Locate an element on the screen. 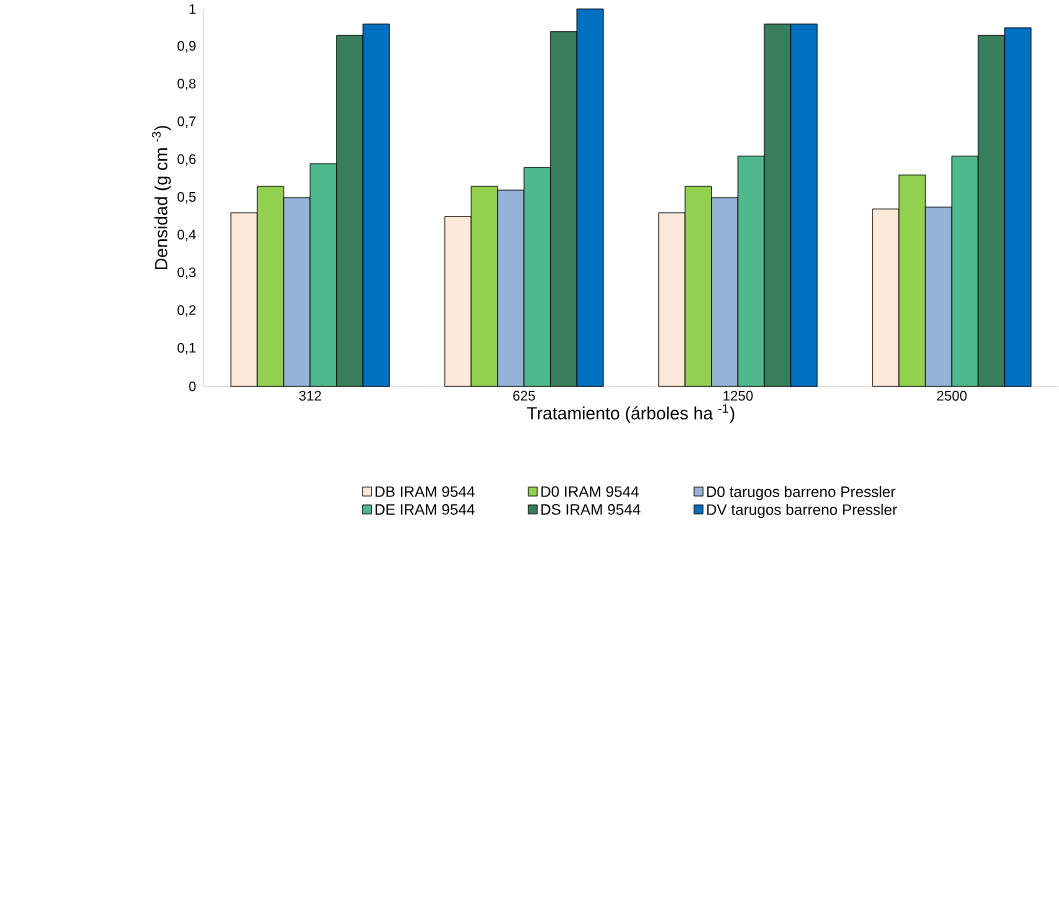 This screenshot has width=1059, height=907. y-tick-label: 0,2 is located at coordinates (186, 311).